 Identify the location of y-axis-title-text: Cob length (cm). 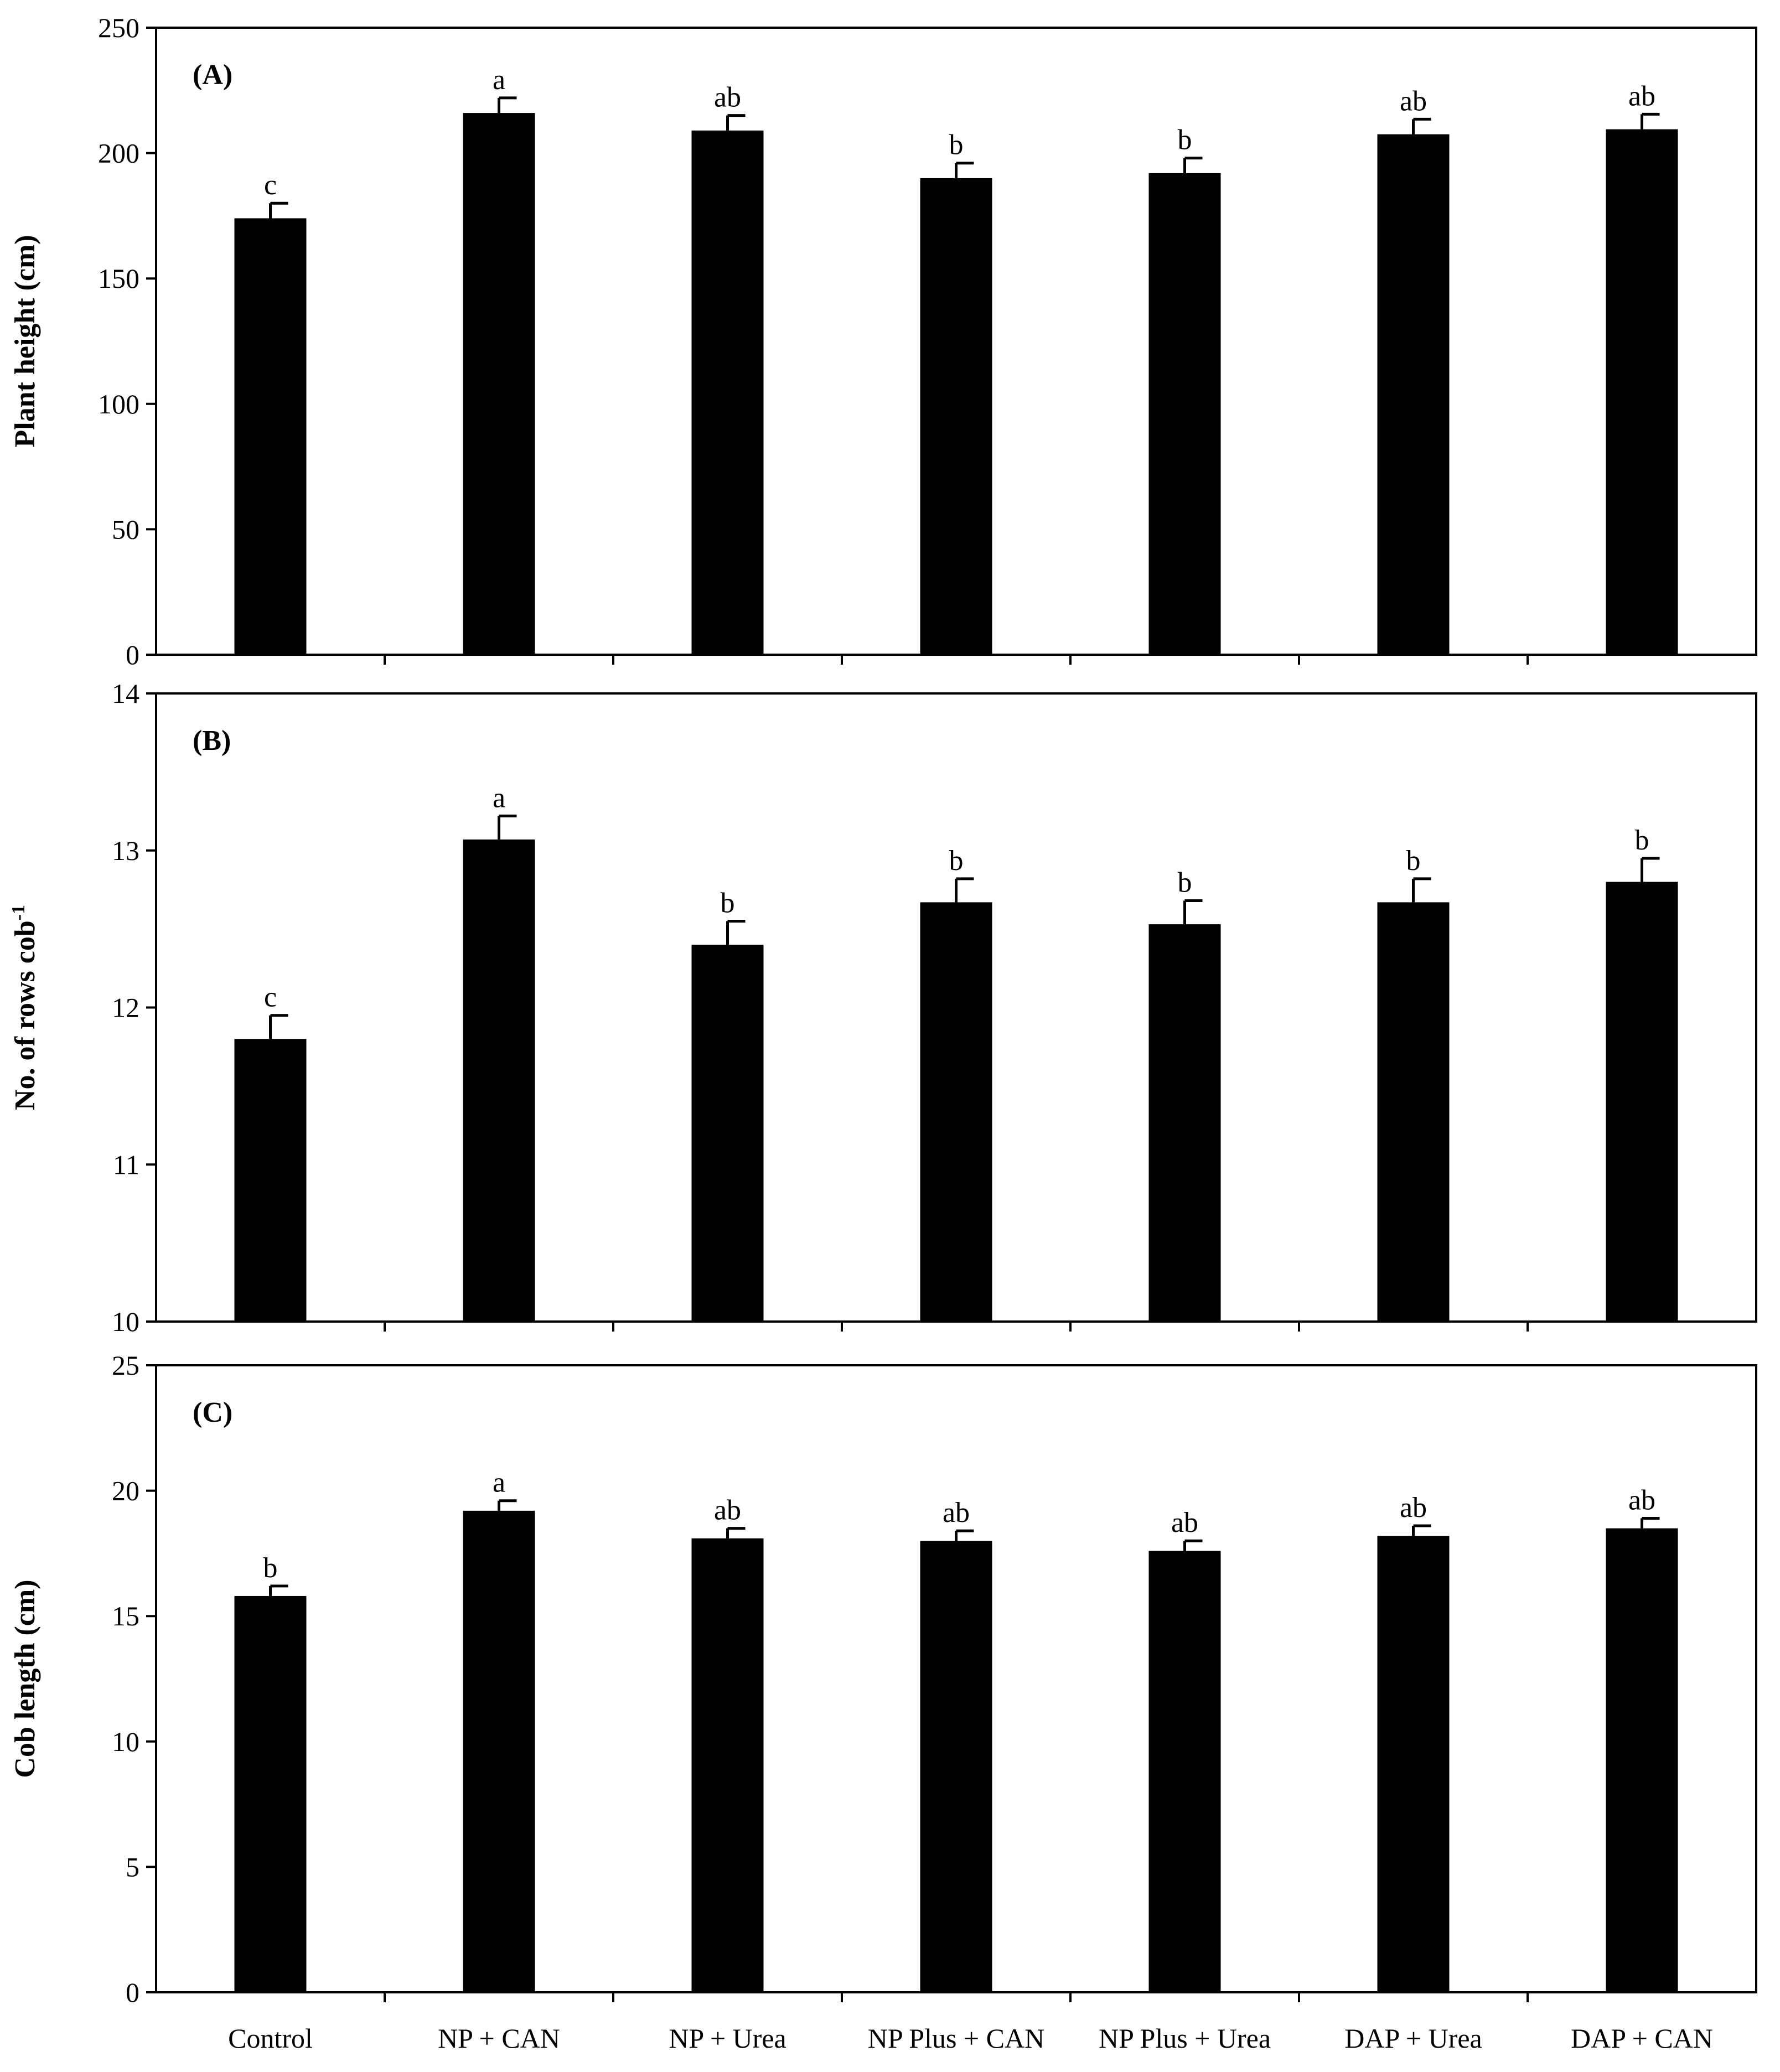
(25, 1679).